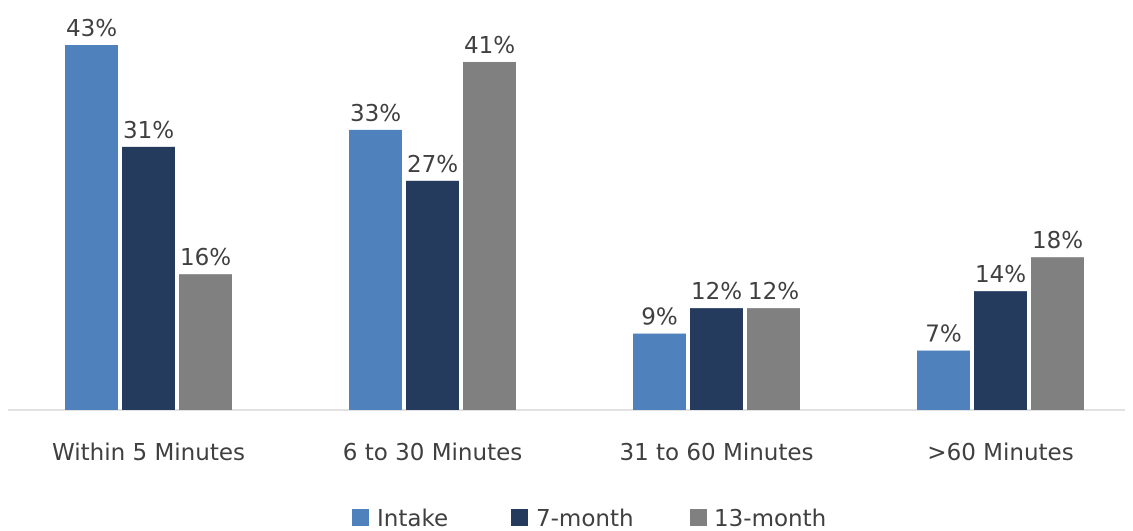 This screenshot has width=1133, height=531. Describe the element at coordinates (770, 518) in the screenshot. I see `legend-label-13-month: 13-month` at that location.